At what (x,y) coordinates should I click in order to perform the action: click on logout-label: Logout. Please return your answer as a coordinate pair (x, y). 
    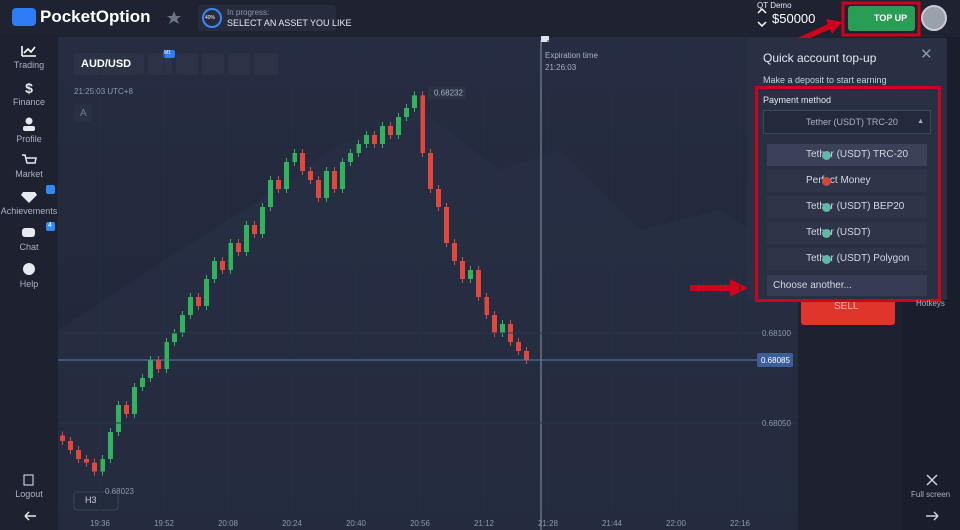
    Looking at the image, I should click on (29, 494).